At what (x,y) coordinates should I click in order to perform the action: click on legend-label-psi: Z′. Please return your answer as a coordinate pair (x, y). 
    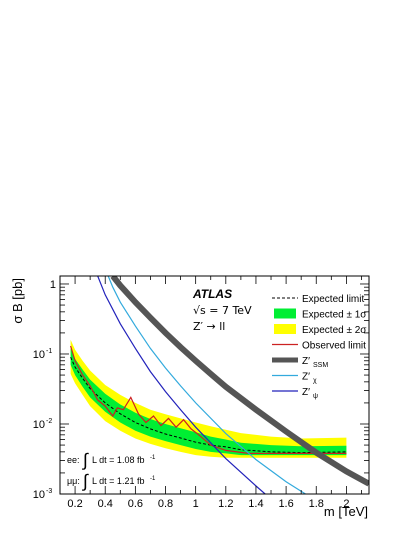
    Looking at the image, I should click on (306, 392).